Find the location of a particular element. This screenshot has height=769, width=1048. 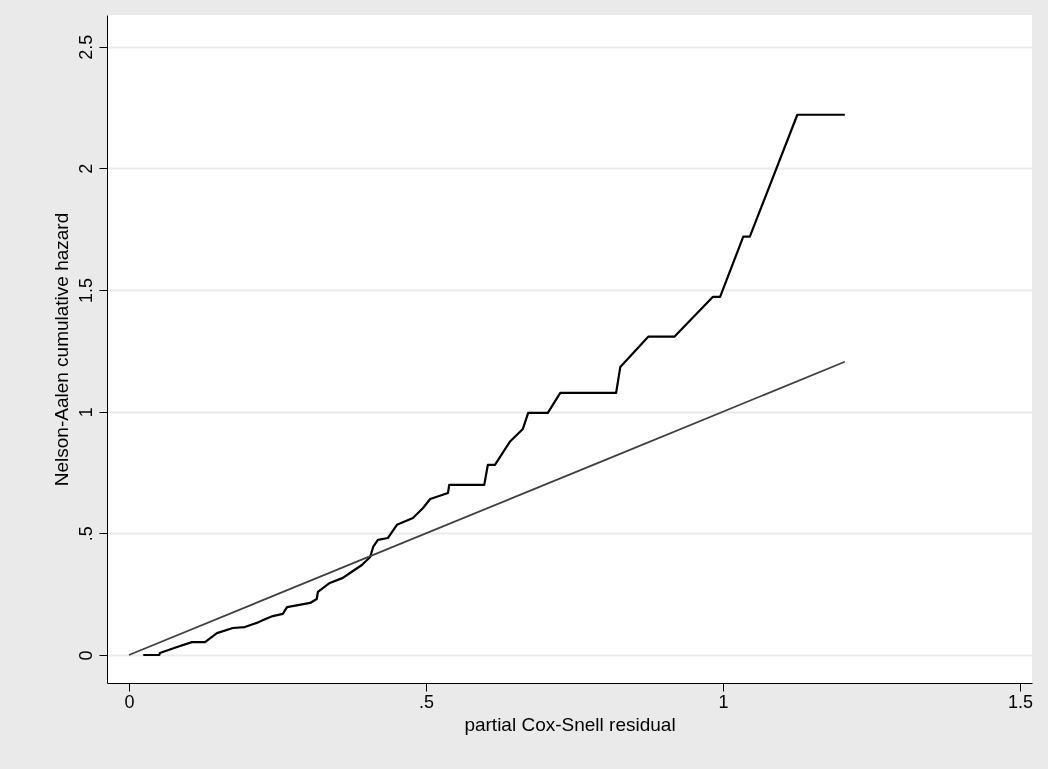

x-tick-label: 0 is located at coordinates (129, 701).